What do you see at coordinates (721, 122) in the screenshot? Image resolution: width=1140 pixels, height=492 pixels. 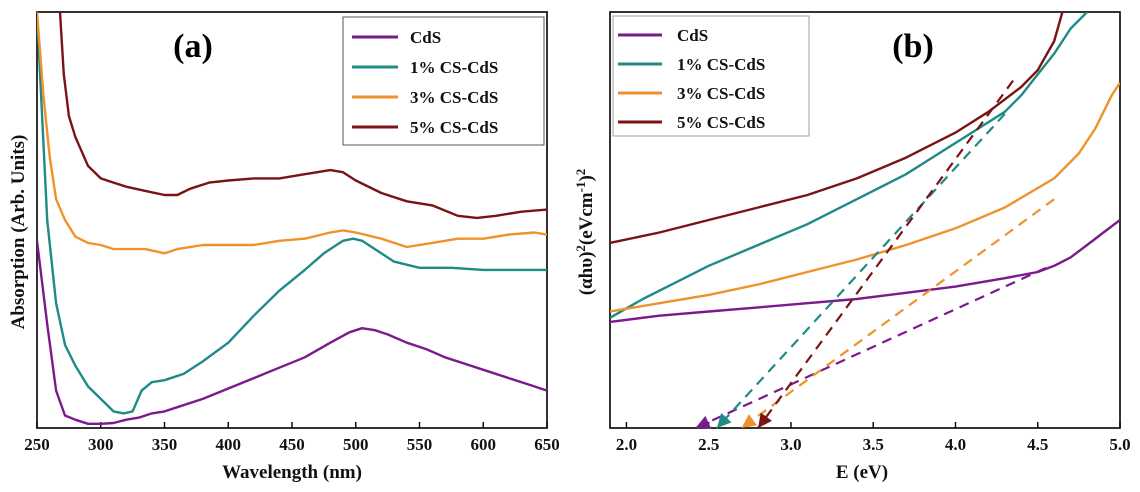 I see `legend-label-5pct-b: 5% CS-CdS` at bounding box center [721, 122].